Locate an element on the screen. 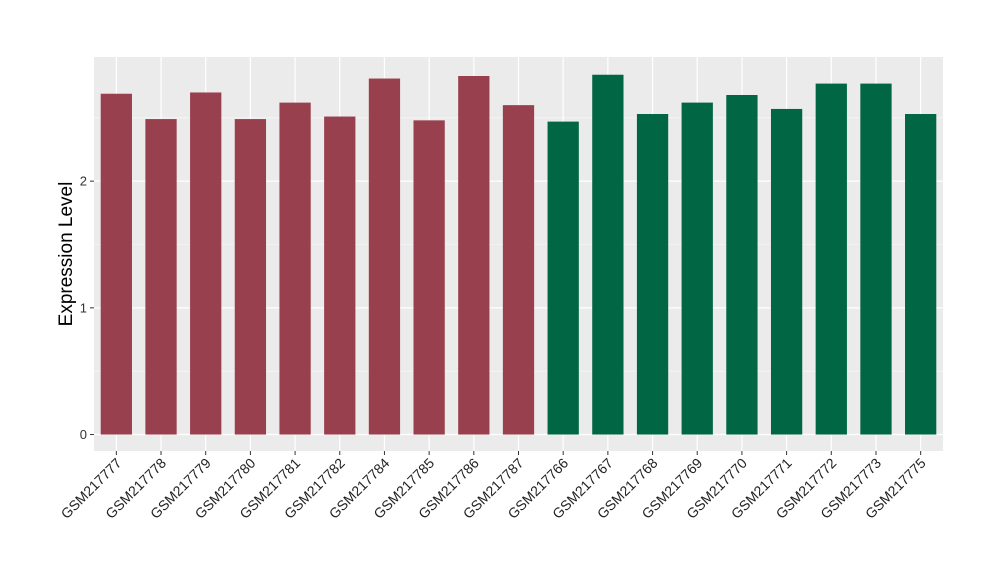 The width and height of the screenshot is (1000, 580). bar-GSM217784 is located at coordinates (384, 256).